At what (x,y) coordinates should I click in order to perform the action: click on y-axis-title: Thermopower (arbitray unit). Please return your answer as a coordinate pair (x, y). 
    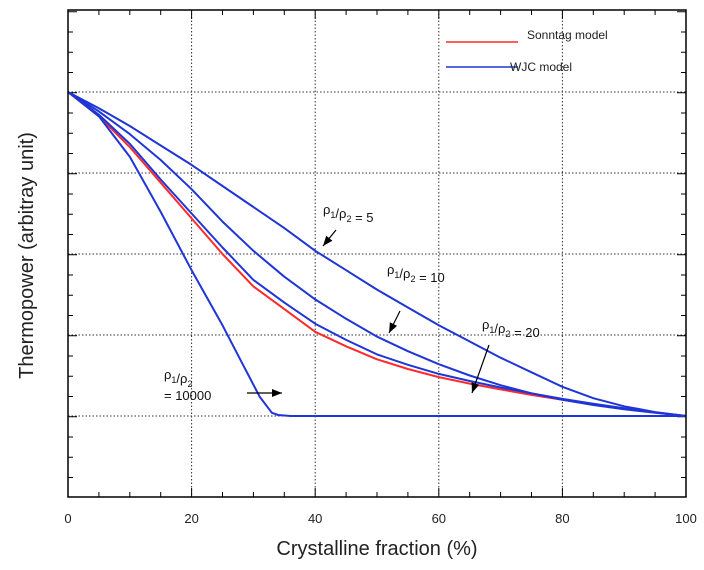
    Looking at the image, I should click on (27, 255).